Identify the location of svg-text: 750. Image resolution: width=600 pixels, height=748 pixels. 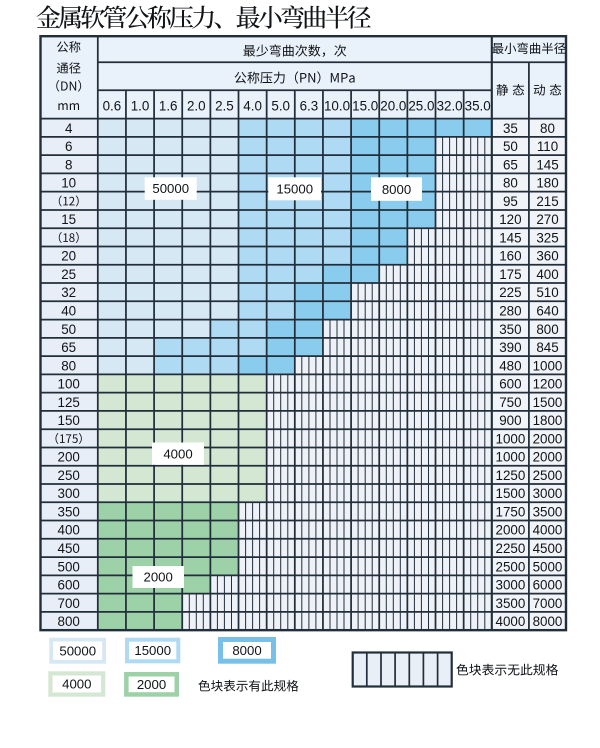
(510, 402).